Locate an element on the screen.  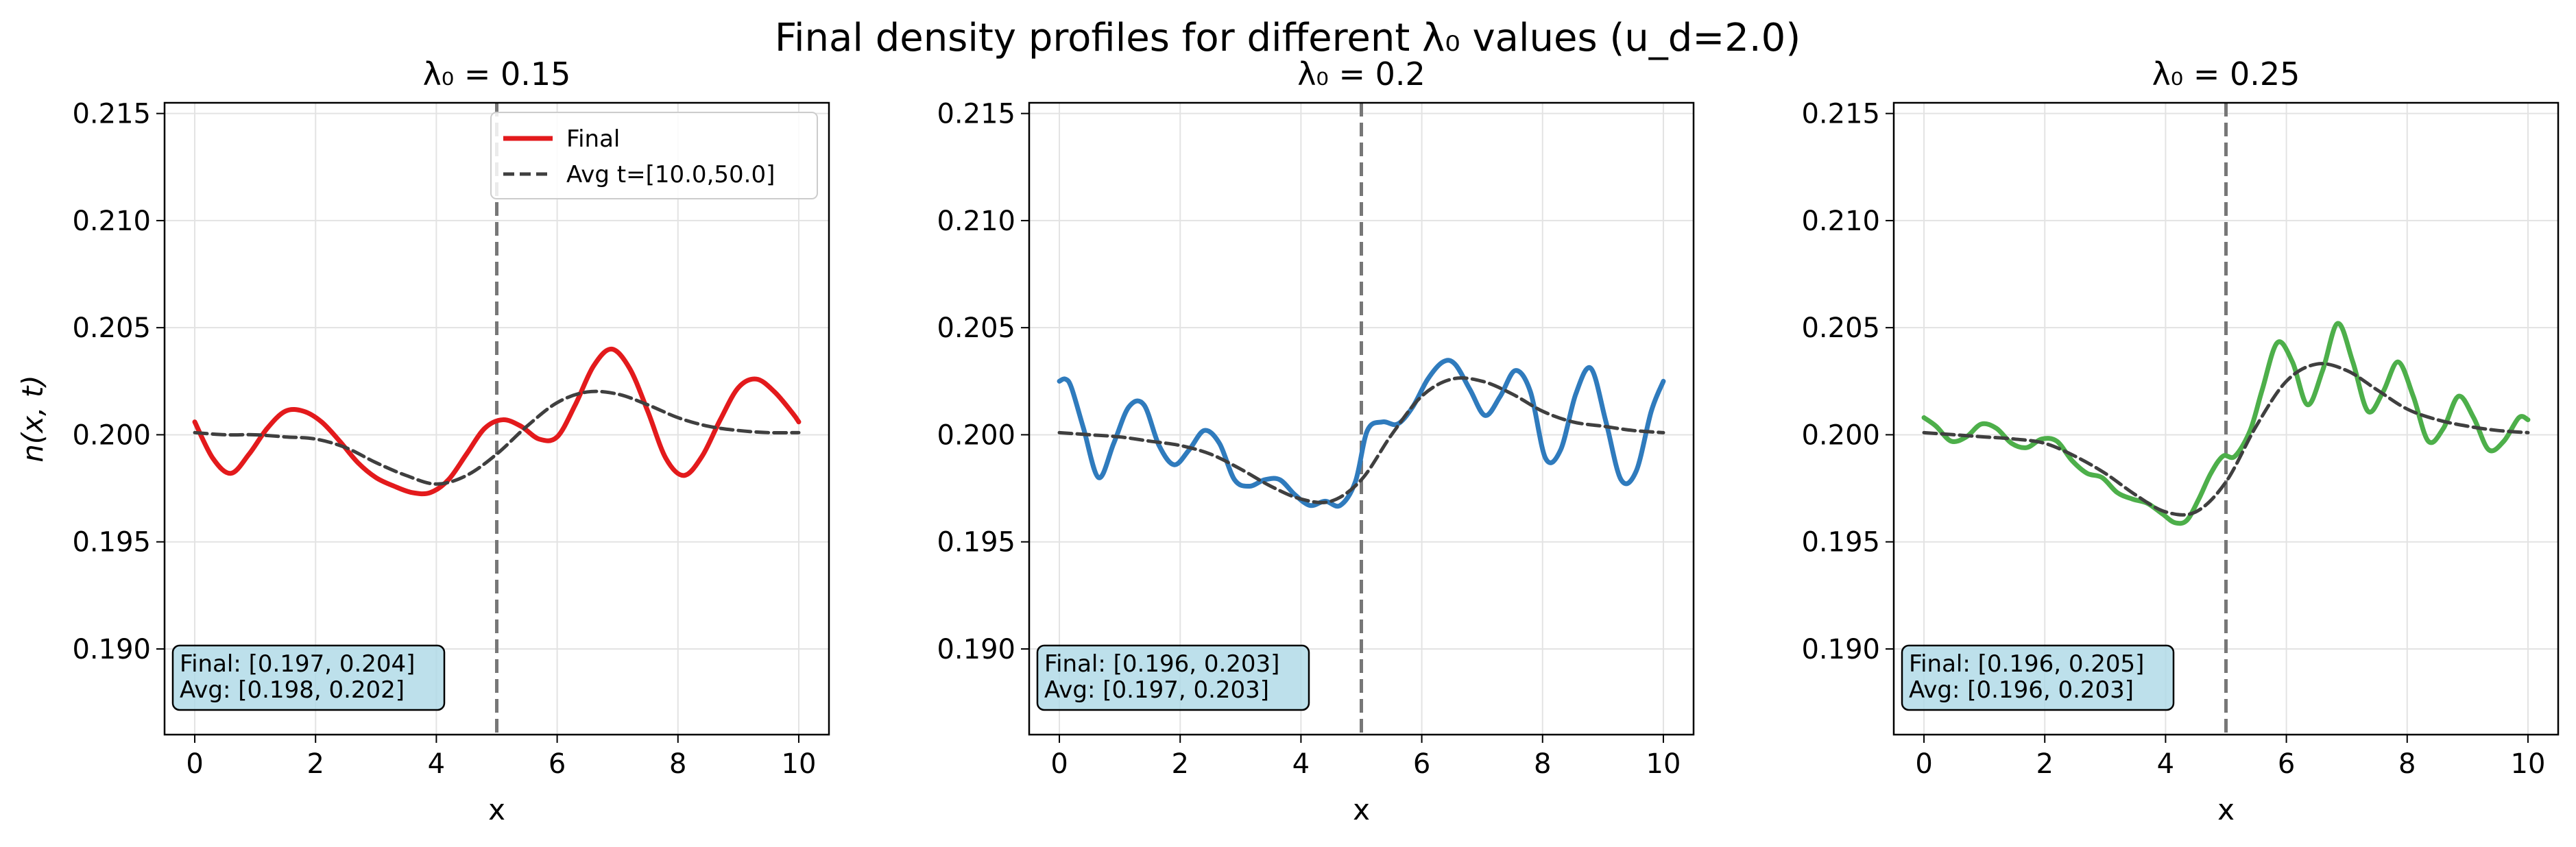
legend: Final Avg t=[10.0,50.0] is located at coordinates (654, 155).